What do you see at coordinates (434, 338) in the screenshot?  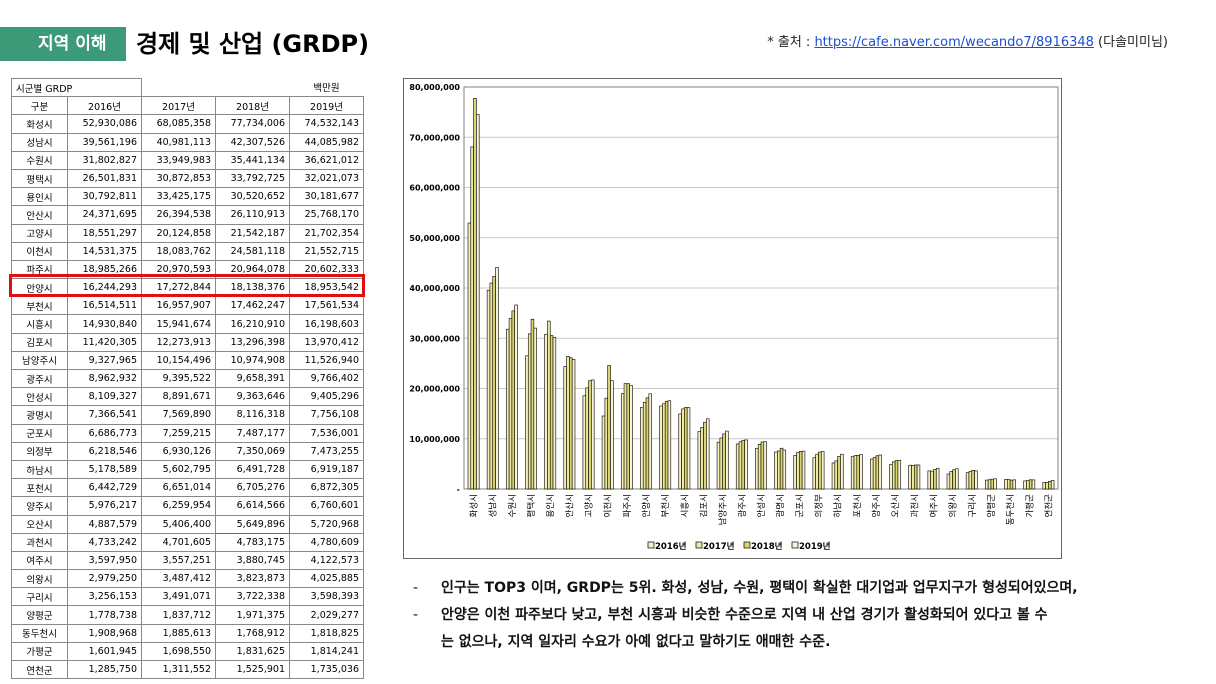 I see `y-tick-label: 30,000,000` at bounding box center [434, 338].